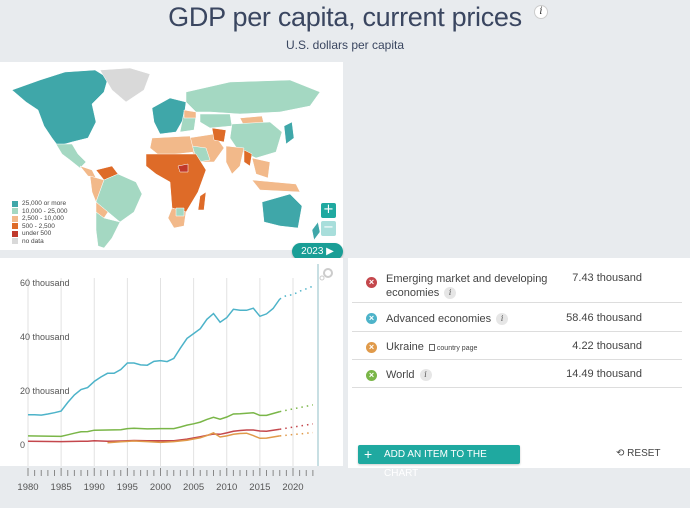 The width and height of the screenshot is (690, 508). I want to click on series-name-line2: economies, so click(413, 293).